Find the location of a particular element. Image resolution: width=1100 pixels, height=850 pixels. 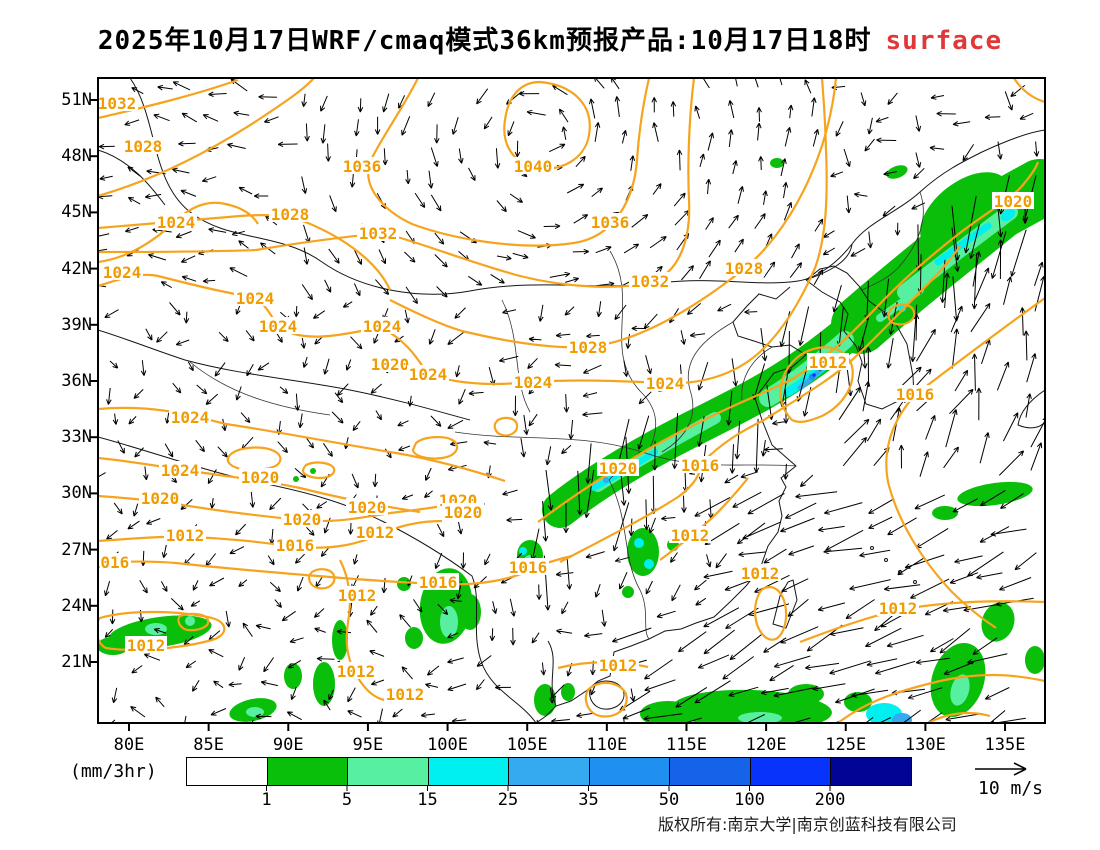

wind-reference-arrow is located at coordinates (1001, 769).